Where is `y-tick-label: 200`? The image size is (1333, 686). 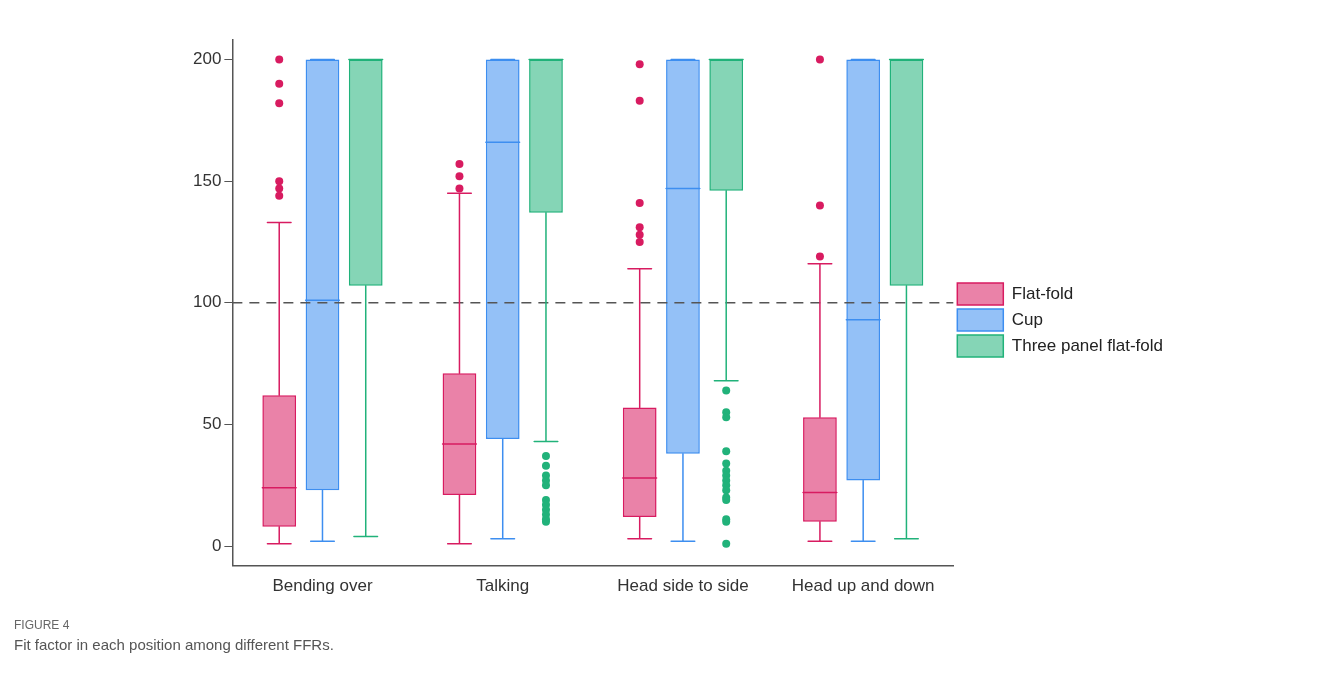 y-tick-label: 200 is located at coordinates (207, 59).